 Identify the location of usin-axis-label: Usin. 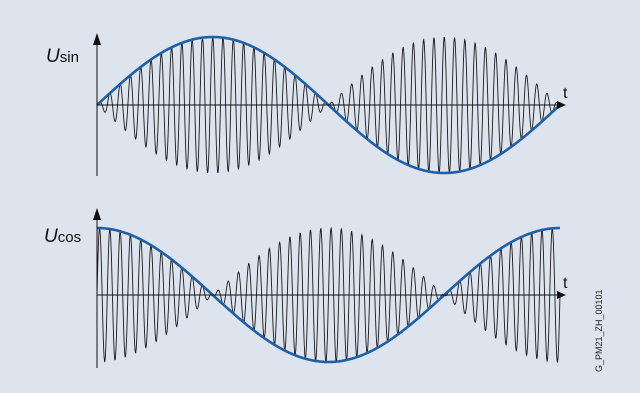
(62, 56).